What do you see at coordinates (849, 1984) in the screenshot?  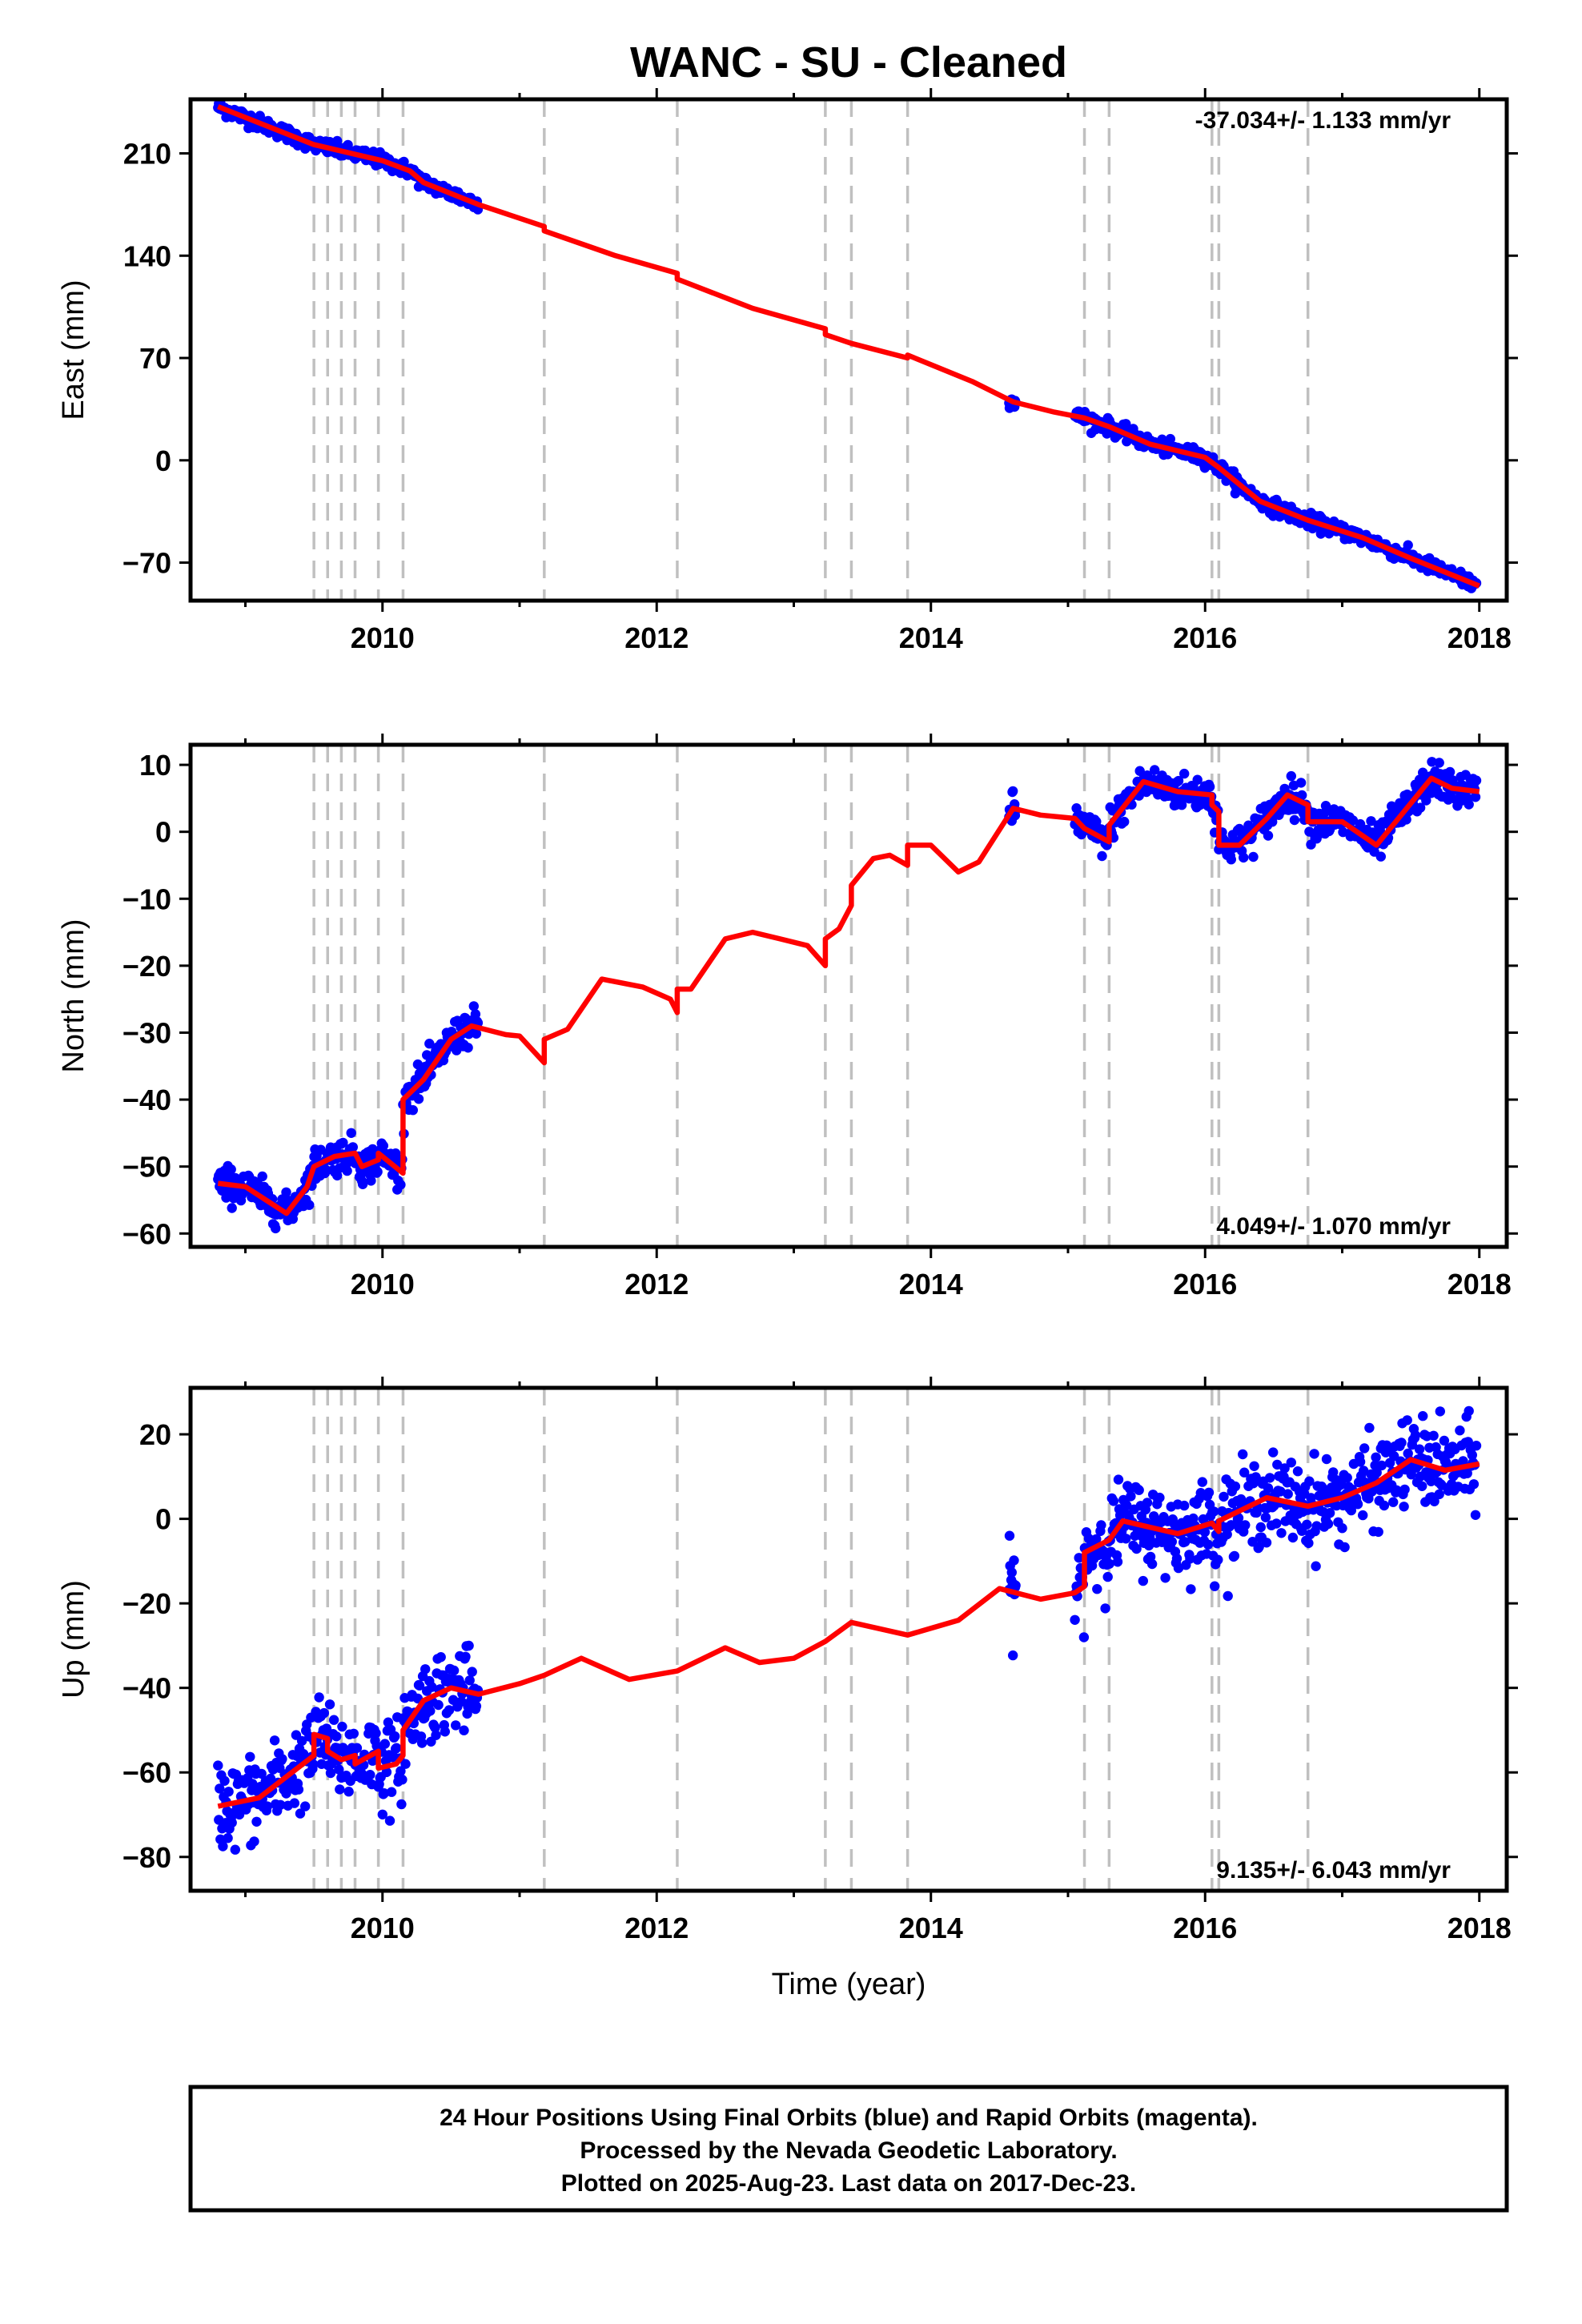 I see `x-axis-label: Time (year)` at bounding box center [849, 1984].